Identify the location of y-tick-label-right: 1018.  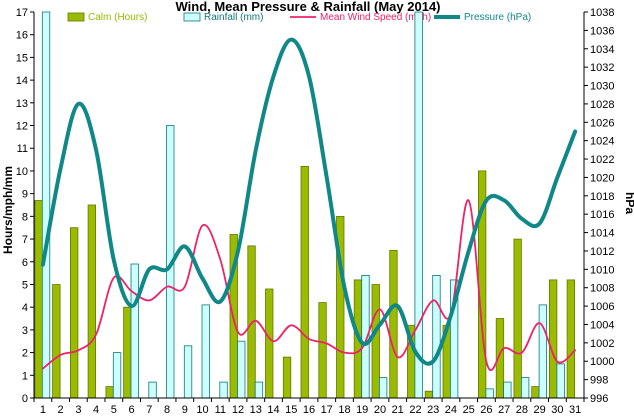
(602, 197).